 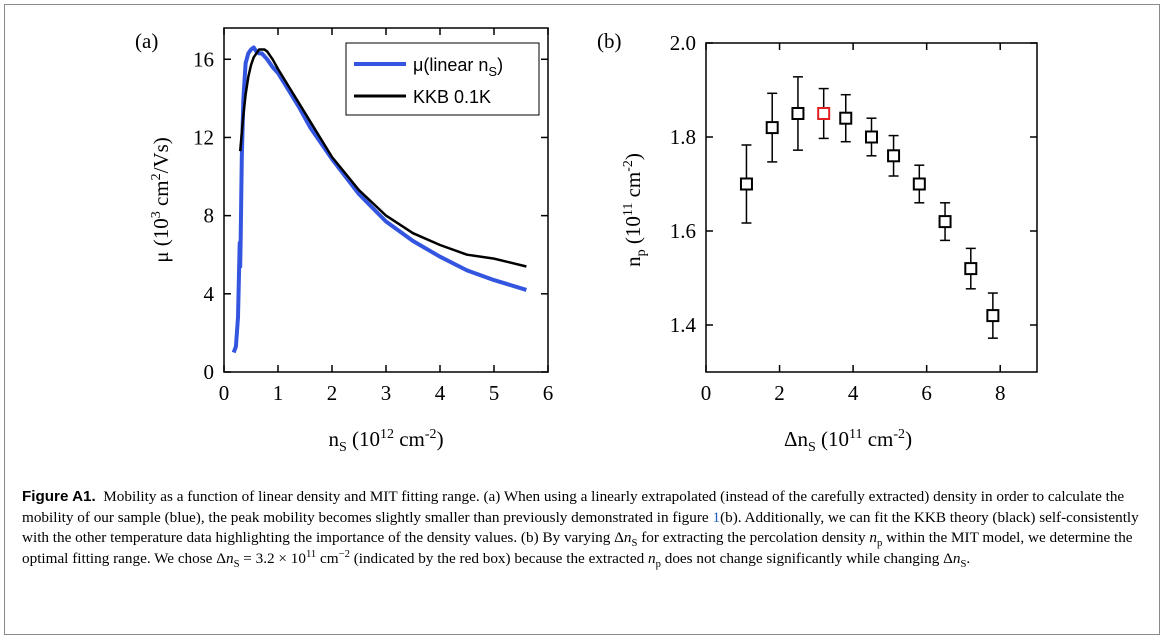 I want to click on series-kkb-line, so click(x=382, y=158).